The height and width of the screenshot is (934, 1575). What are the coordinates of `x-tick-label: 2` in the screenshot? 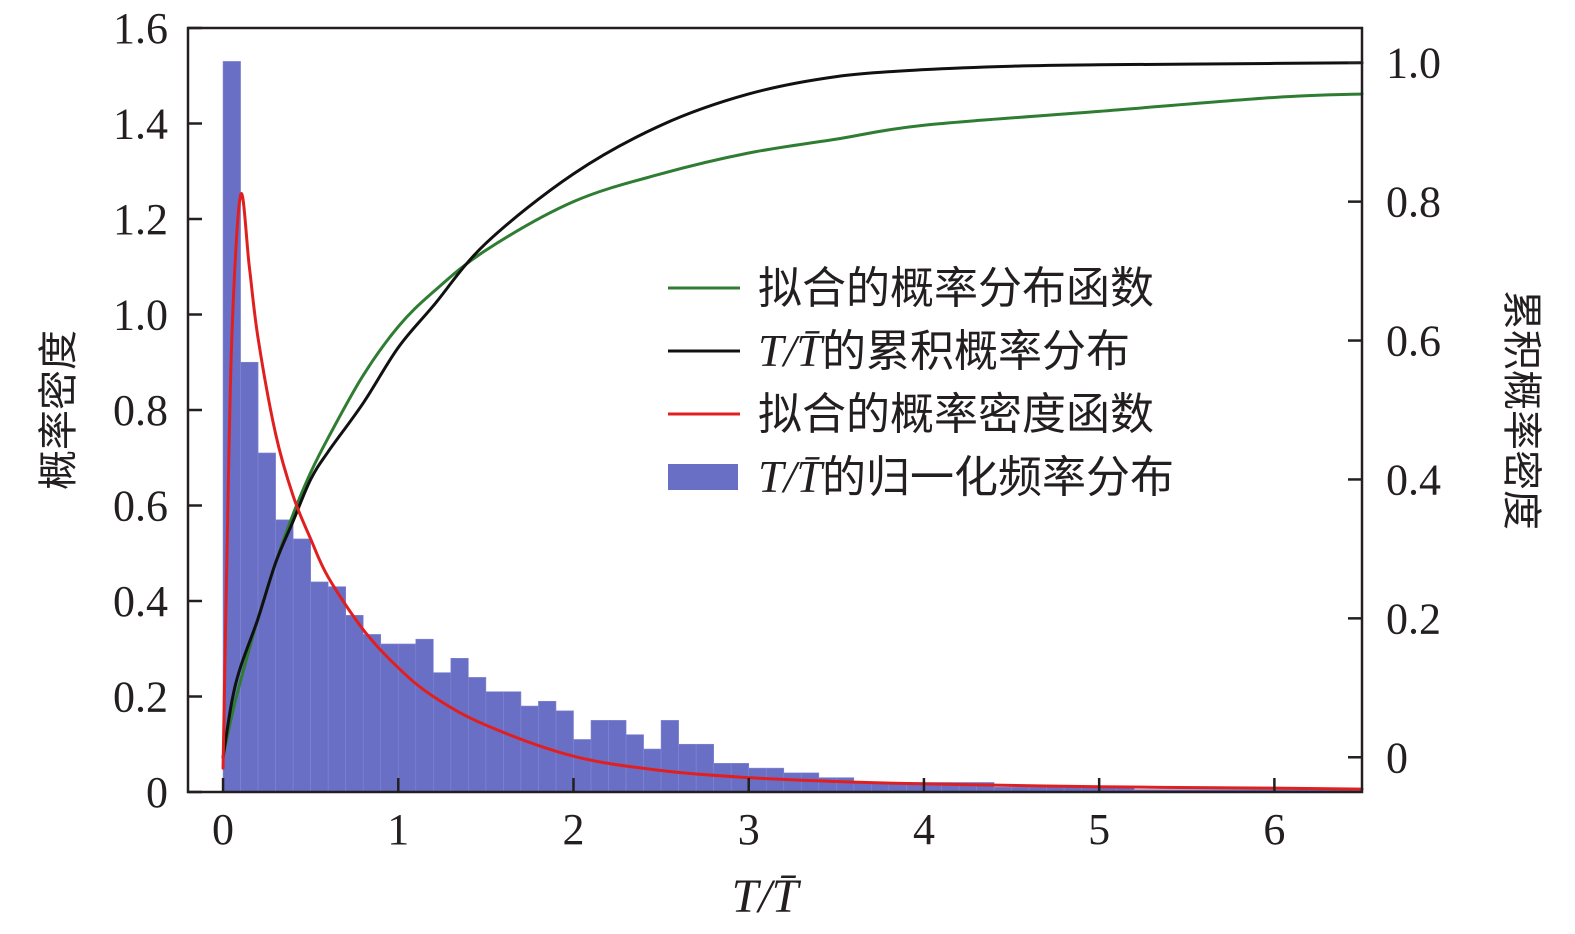 It's located at (573, 829).